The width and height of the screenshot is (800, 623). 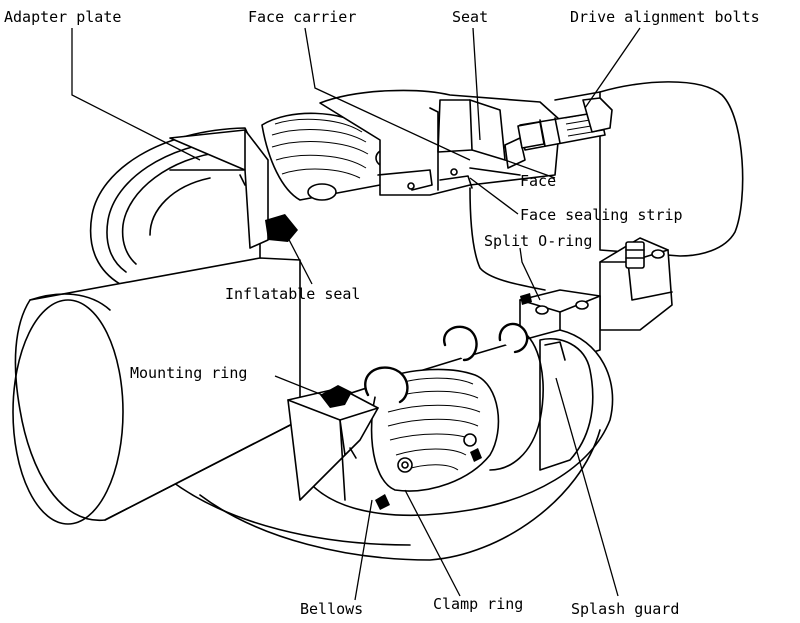 What do you see at coordinates (292, 294) in the screenshot?
I see `label-inflatable-seal: Inflatable seal` at bounding box center [292, 294].